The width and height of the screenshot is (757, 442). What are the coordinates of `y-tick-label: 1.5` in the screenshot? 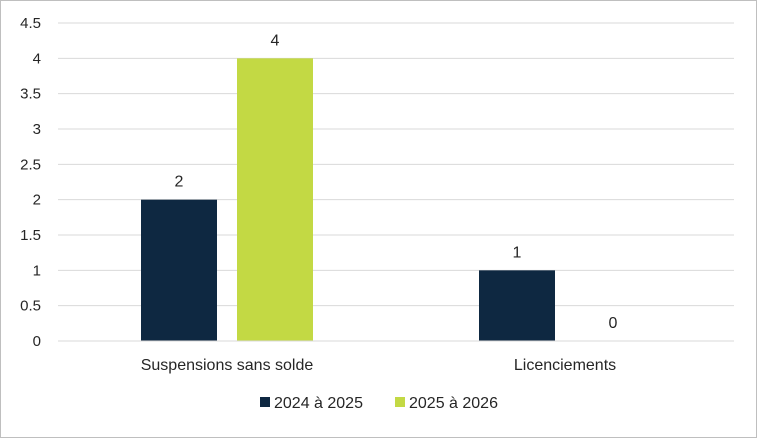 It's located at (30, 235).